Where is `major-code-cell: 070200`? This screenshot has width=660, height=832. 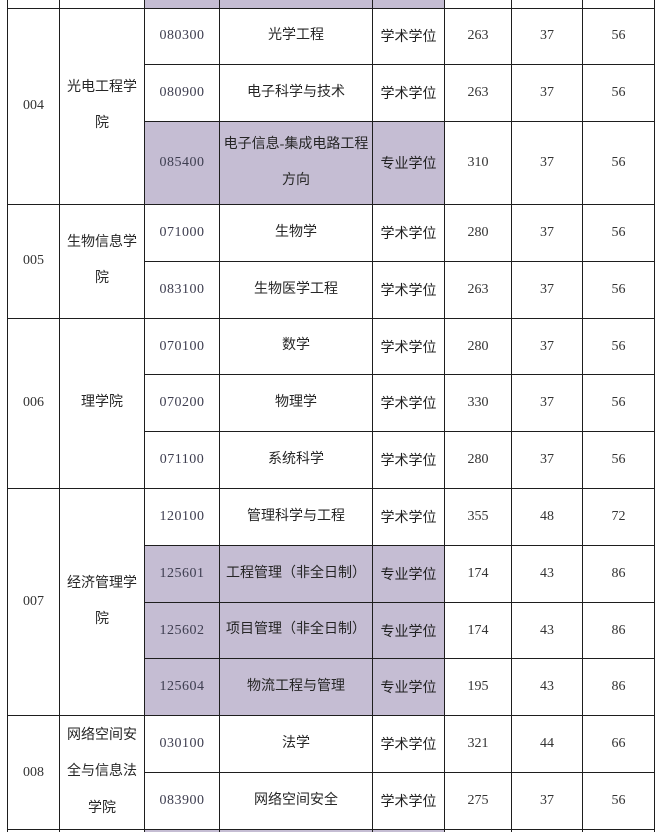
major-code-cell: 070200 is located at coordinates (182, 403).